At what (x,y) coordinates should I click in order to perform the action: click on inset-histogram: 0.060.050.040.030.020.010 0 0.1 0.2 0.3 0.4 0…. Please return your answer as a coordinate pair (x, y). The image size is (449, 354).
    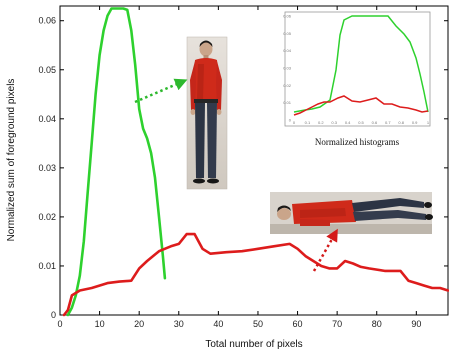
    Looking at the image, I should click on (357, 69).